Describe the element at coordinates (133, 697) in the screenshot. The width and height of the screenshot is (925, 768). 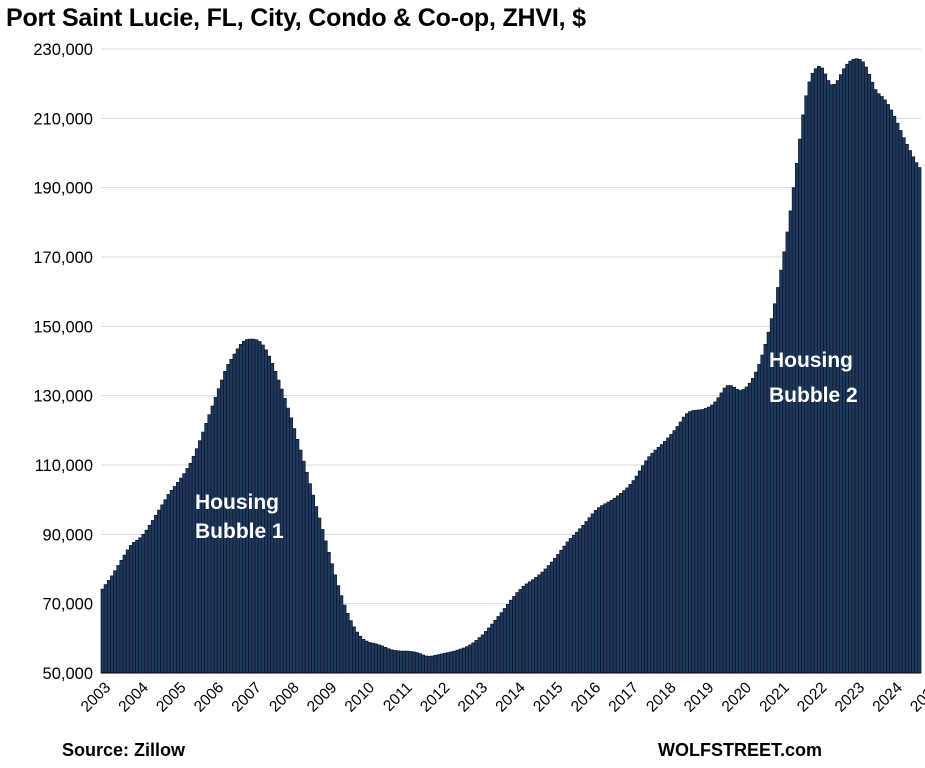
I see `x-tick-label: 2004` at that location.